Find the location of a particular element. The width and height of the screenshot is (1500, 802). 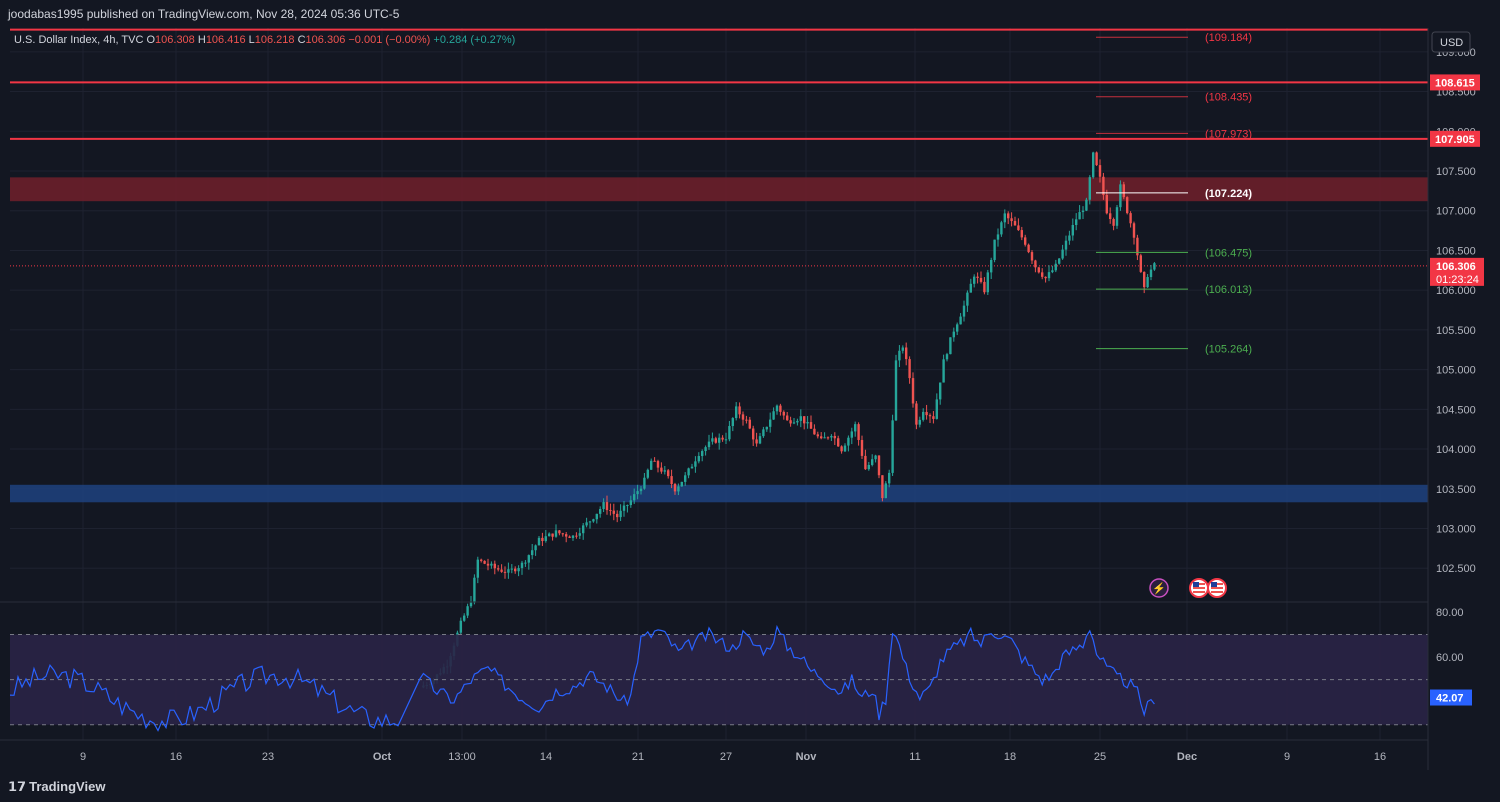

currency-button is located at coordinates (1451, 42).